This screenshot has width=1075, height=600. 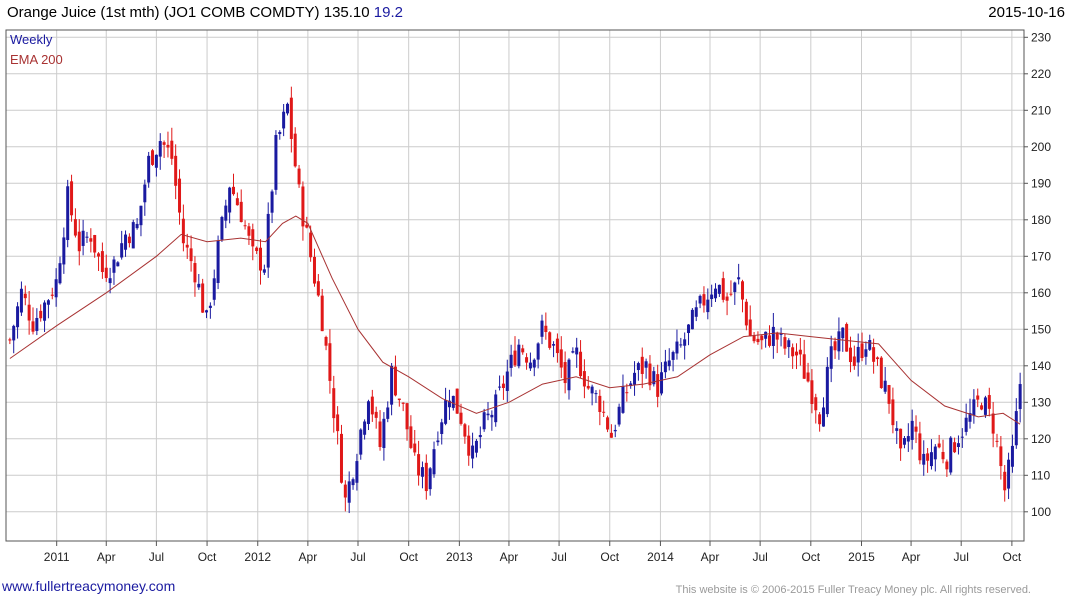 I want to click on footer-link: www.fullertreacymoney.com, so click(x=89, y=586).